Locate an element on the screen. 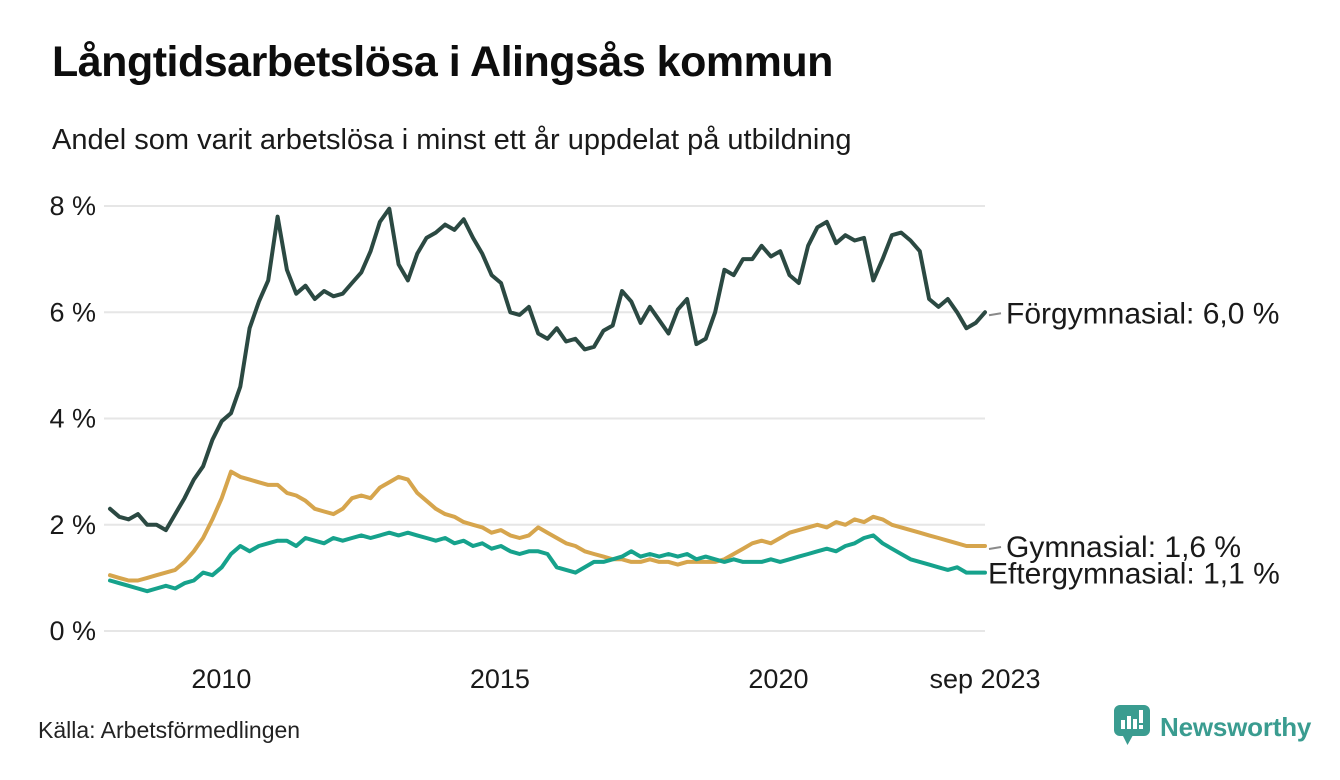  y-tick-label: 0 % is located at coordinates (72, 631).